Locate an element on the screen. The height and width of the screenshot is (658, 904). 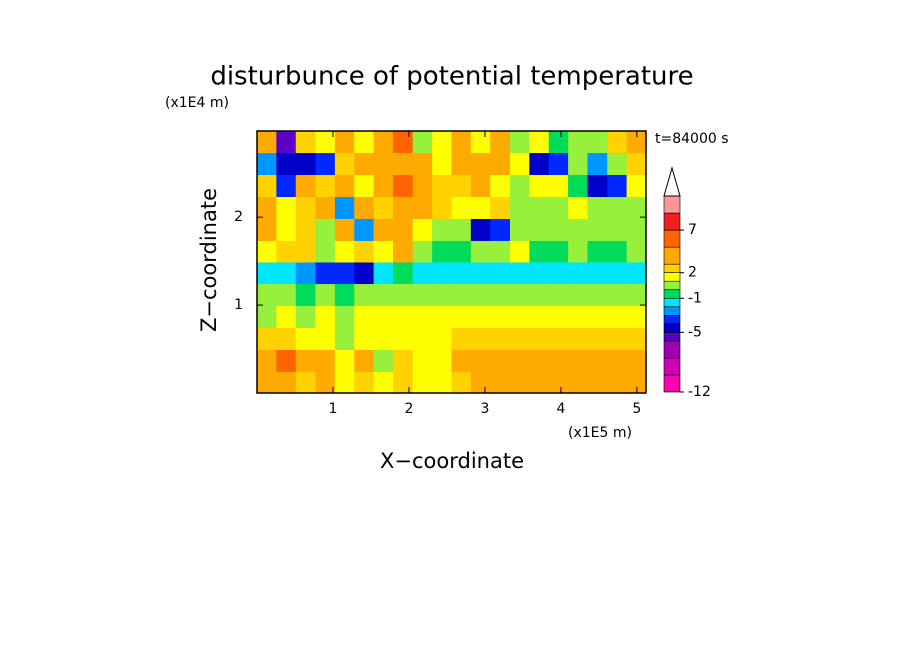
colorbar-tick-label: 2 is located at coordinates (692, 273).